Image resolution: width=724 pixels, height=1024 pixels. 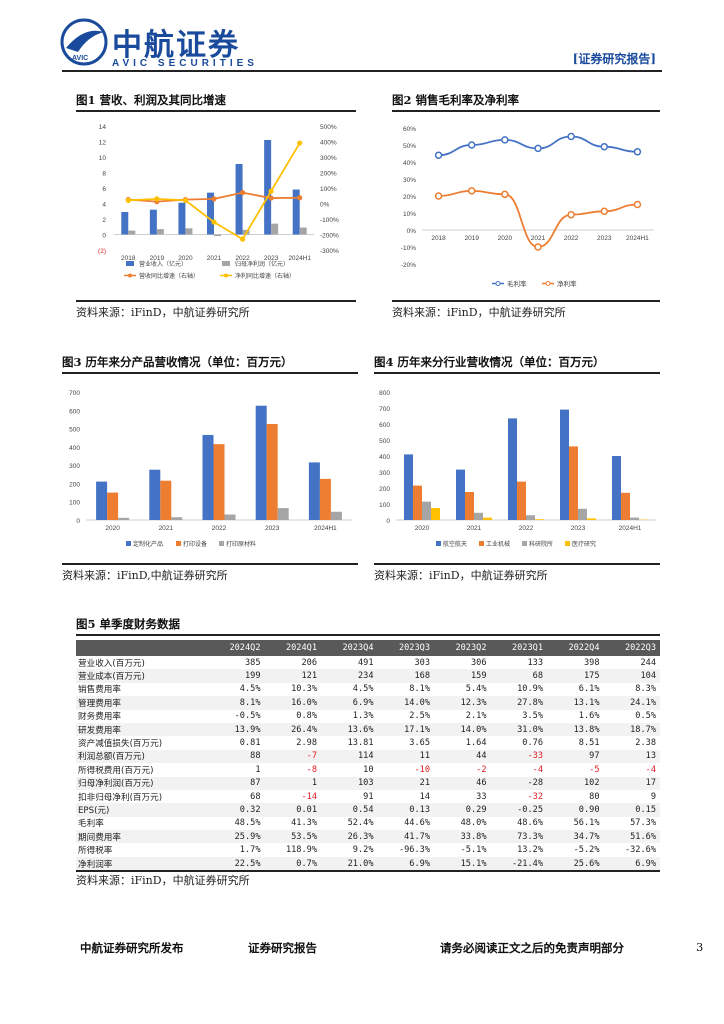 What do you see at coordinates (584, 544) in the screenshot?
I see `legend-label: 医疗研究` at bounding box center [584, 544].